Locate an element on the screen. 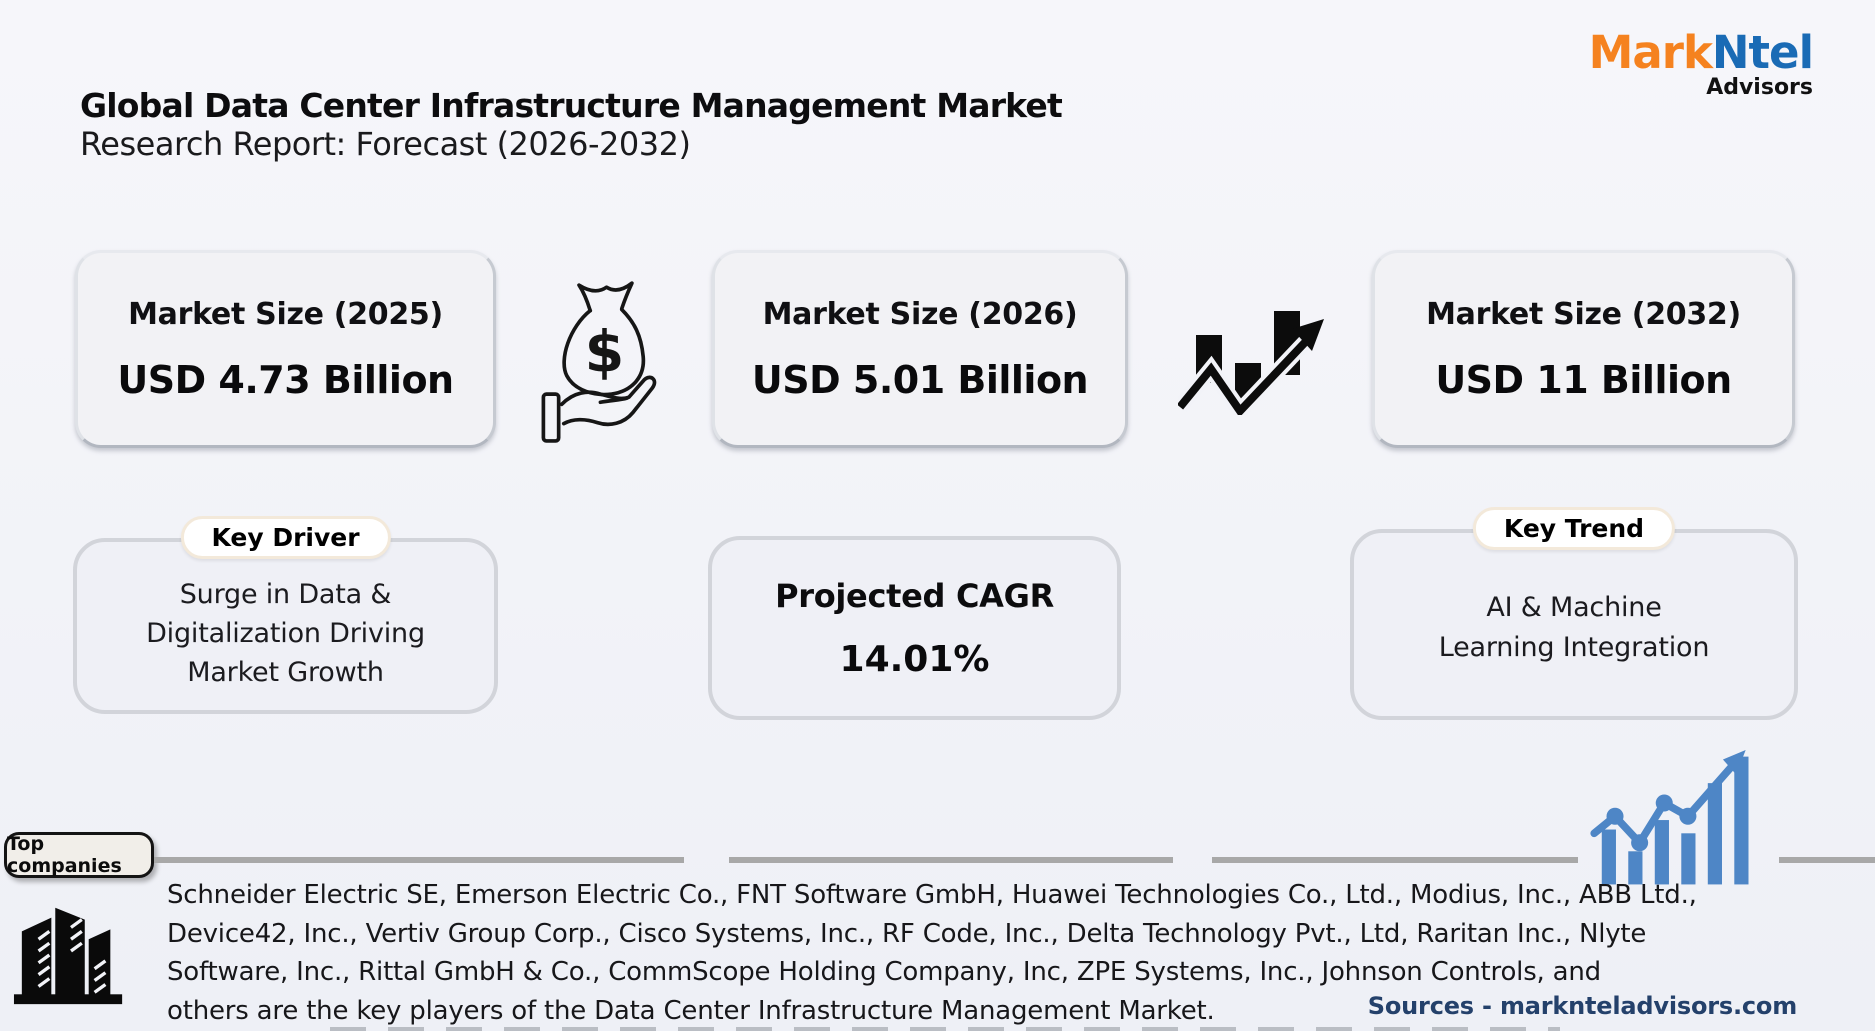 The image size is (1875, 1031). markntel-logo: MarkNtel Advisors is located at coordinates (1701, 65).